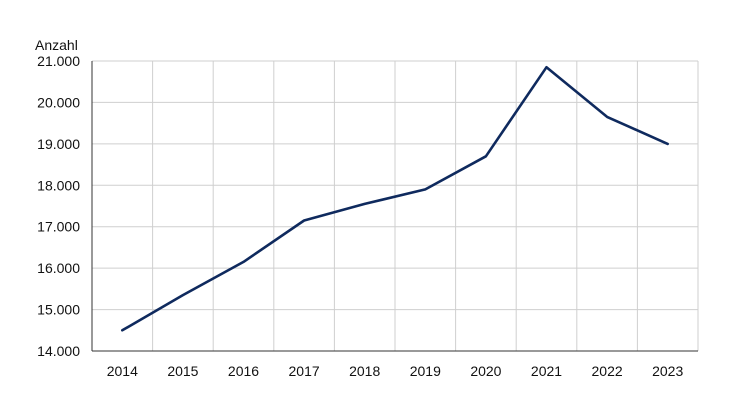 The image size is (737, 419). Describe the element at coordinates (58, 144) in the screenshot. I see `y-tick-label: 19.000` at that location.